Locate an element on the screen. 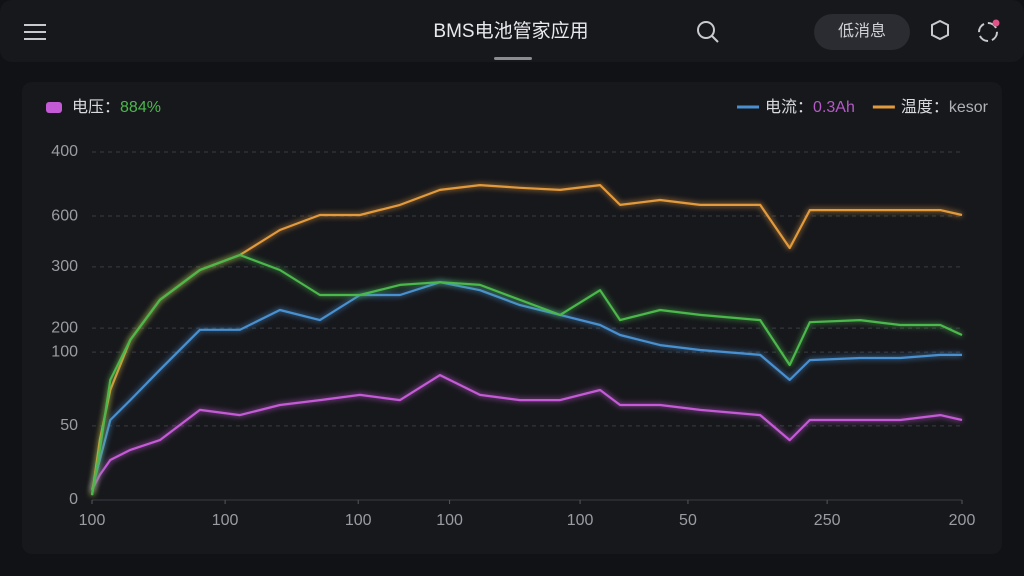 The image size is (1024, 576). search-icon is located at coordinates (708, 32).